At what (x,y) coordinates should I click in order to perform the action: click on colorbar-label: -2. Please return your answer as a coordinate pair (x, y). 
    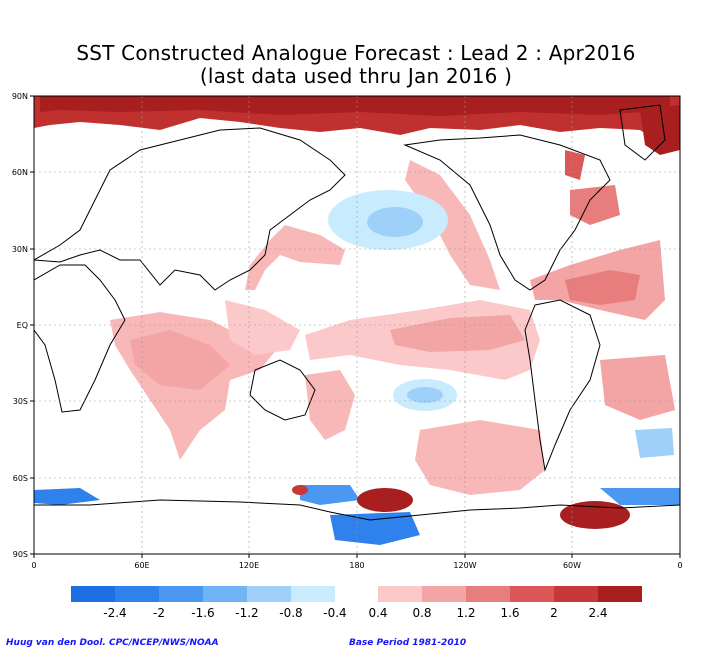
    Looking at the image, I should click on (159, 613).